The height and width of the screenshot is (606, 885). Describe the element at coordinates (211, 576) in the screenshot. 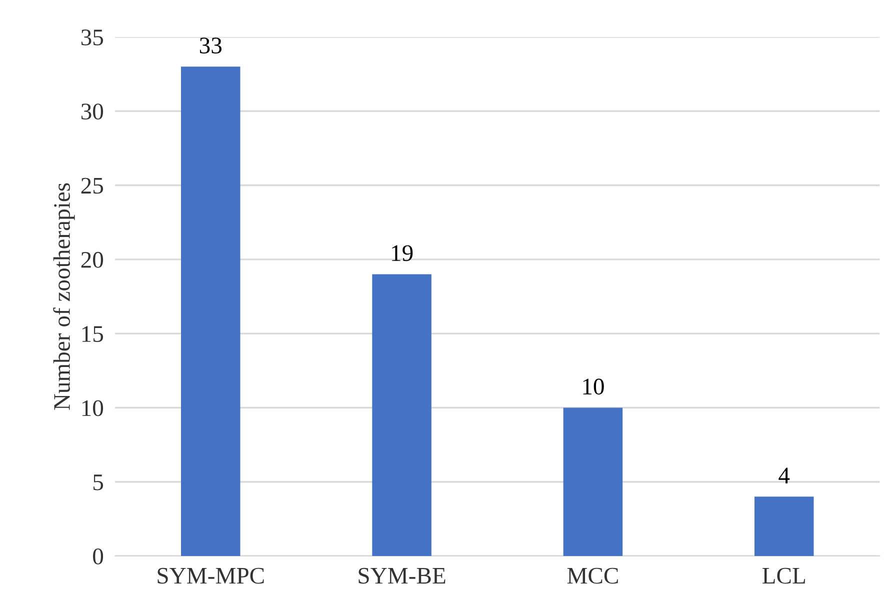

I see `x-tick-label: SYM-MPC` at that location.